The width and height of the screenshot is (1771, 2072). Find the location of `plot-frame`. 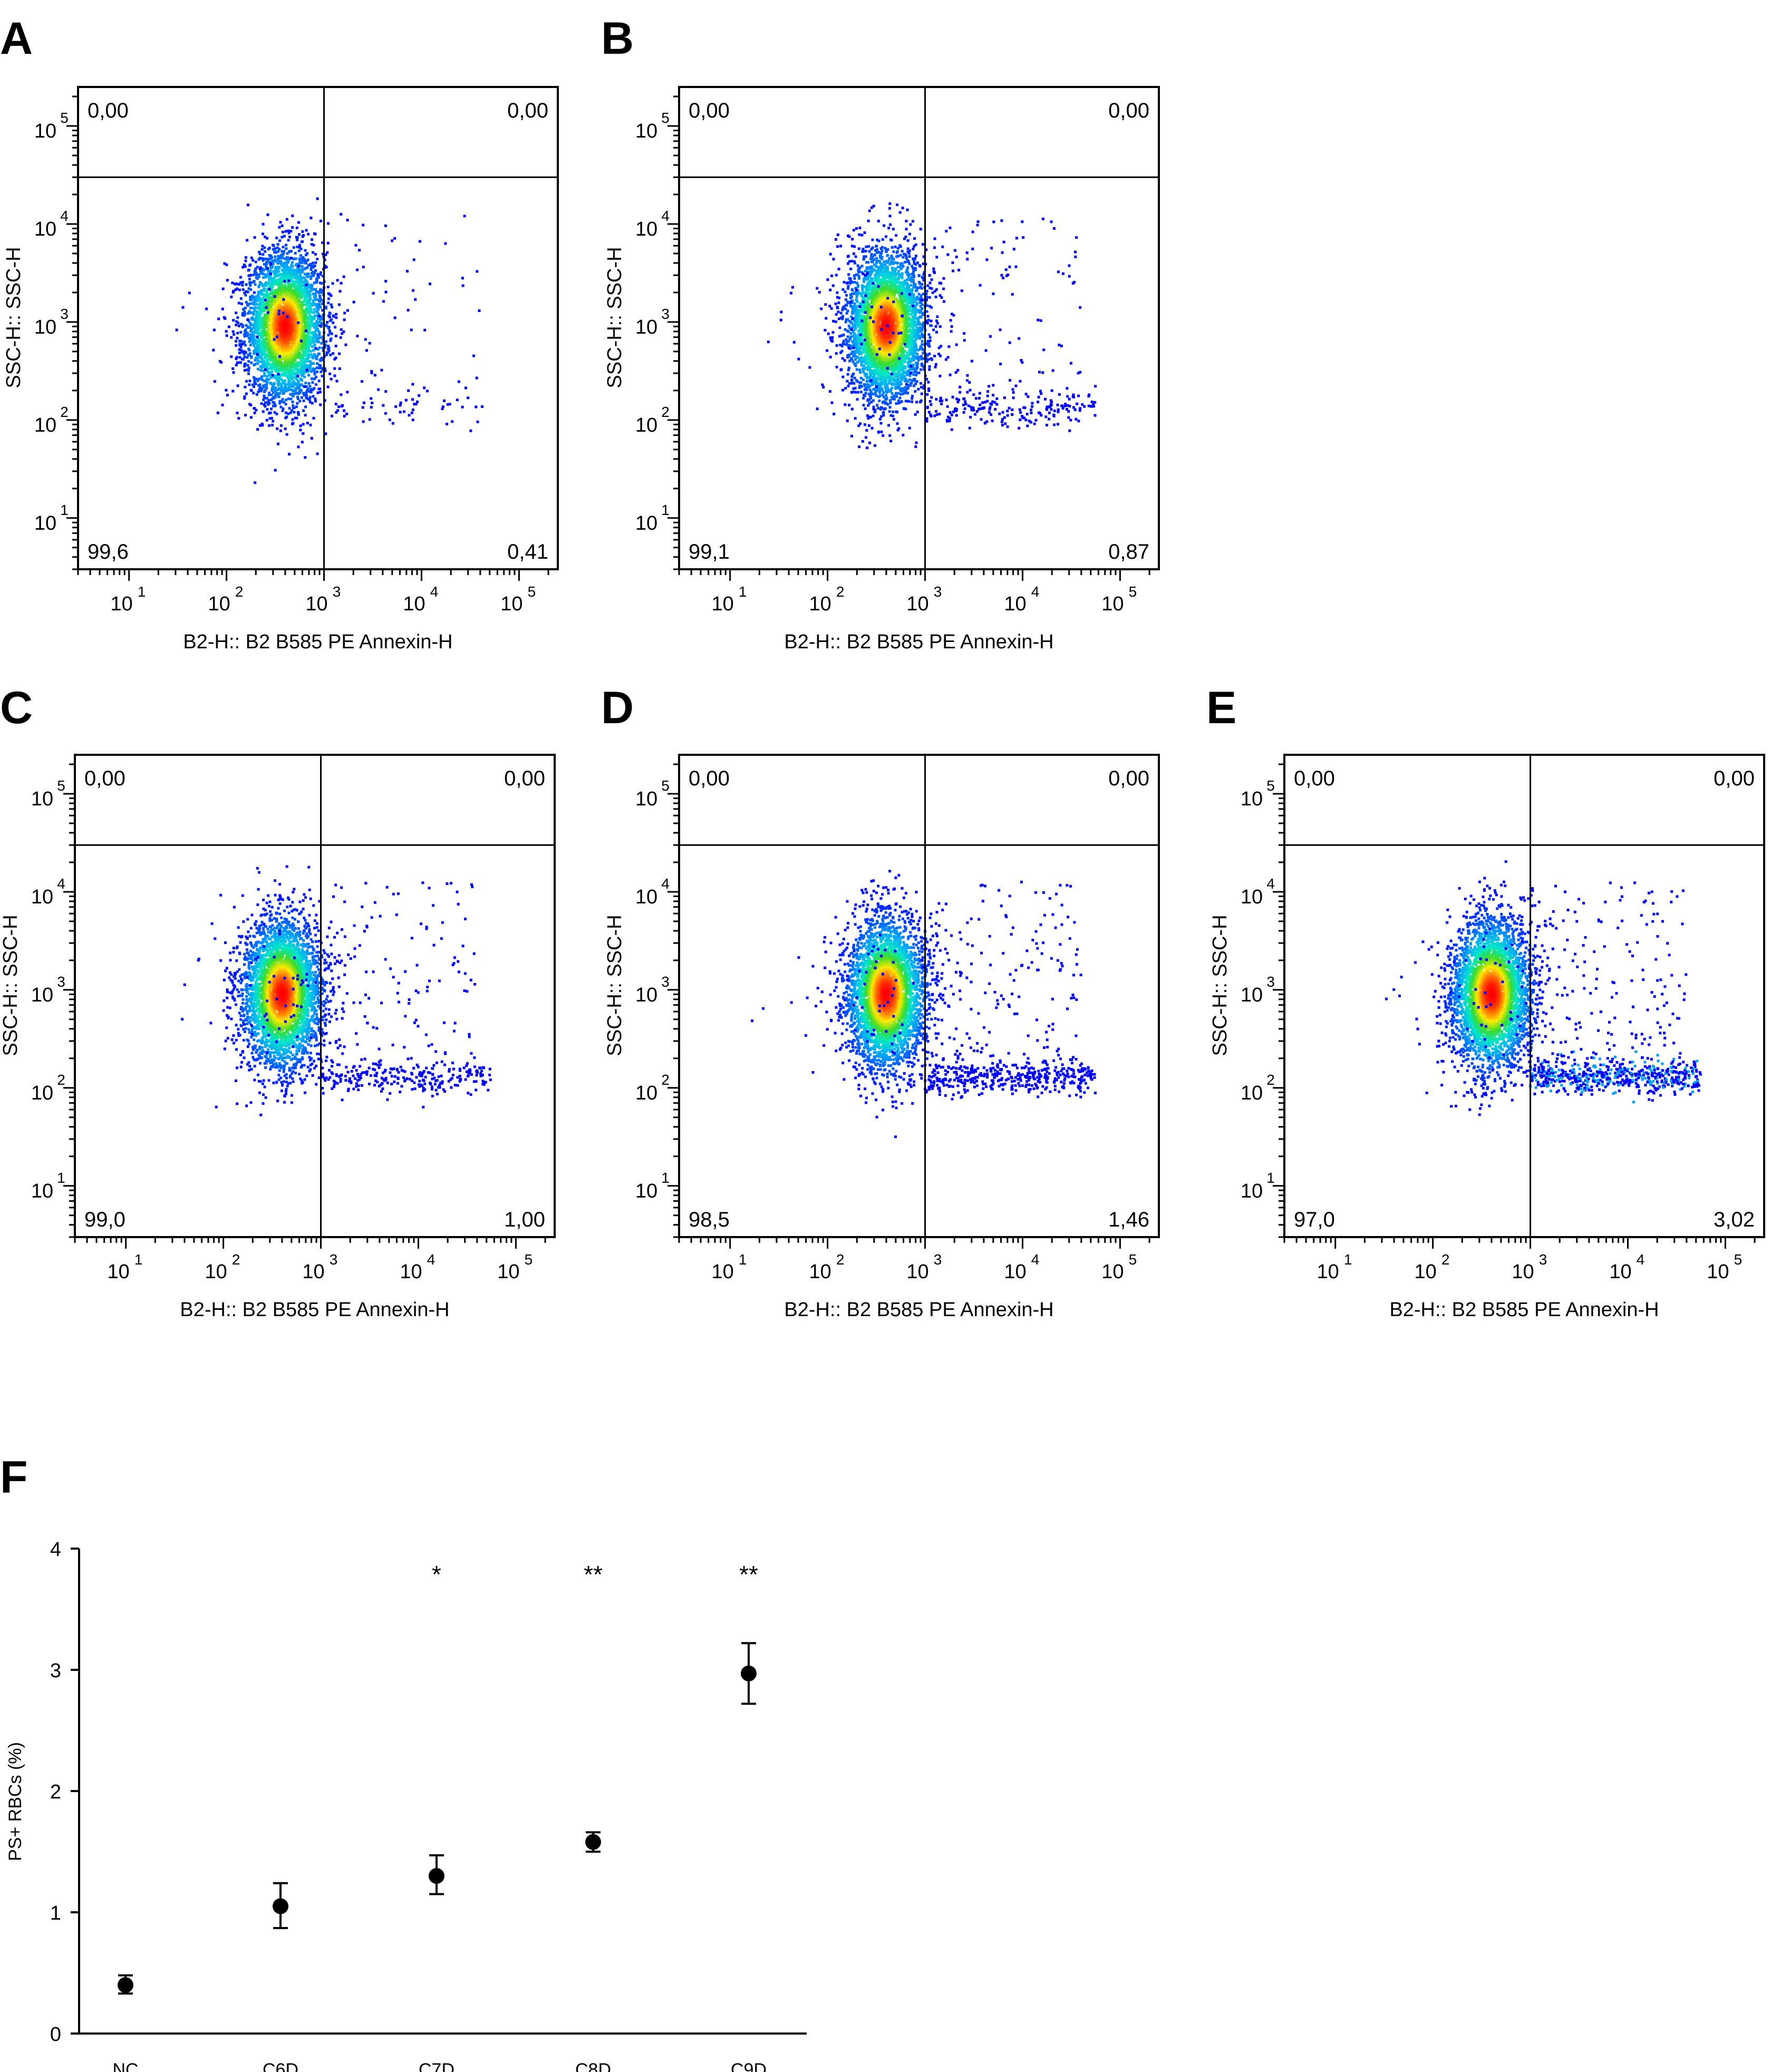

plot-frame is located at coordinates (1524, 996).